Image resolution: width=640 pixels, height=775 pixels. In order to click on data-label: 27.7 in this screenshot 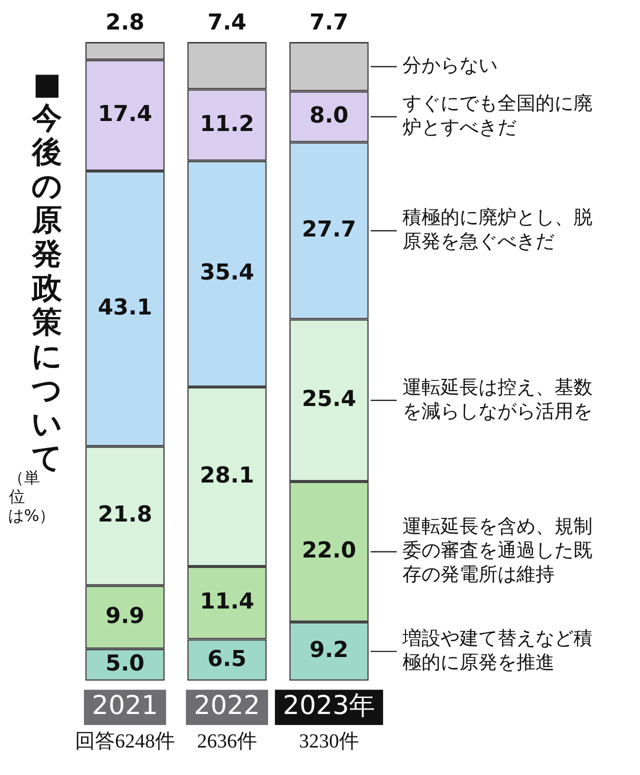, I will do `click(329, 229)`.